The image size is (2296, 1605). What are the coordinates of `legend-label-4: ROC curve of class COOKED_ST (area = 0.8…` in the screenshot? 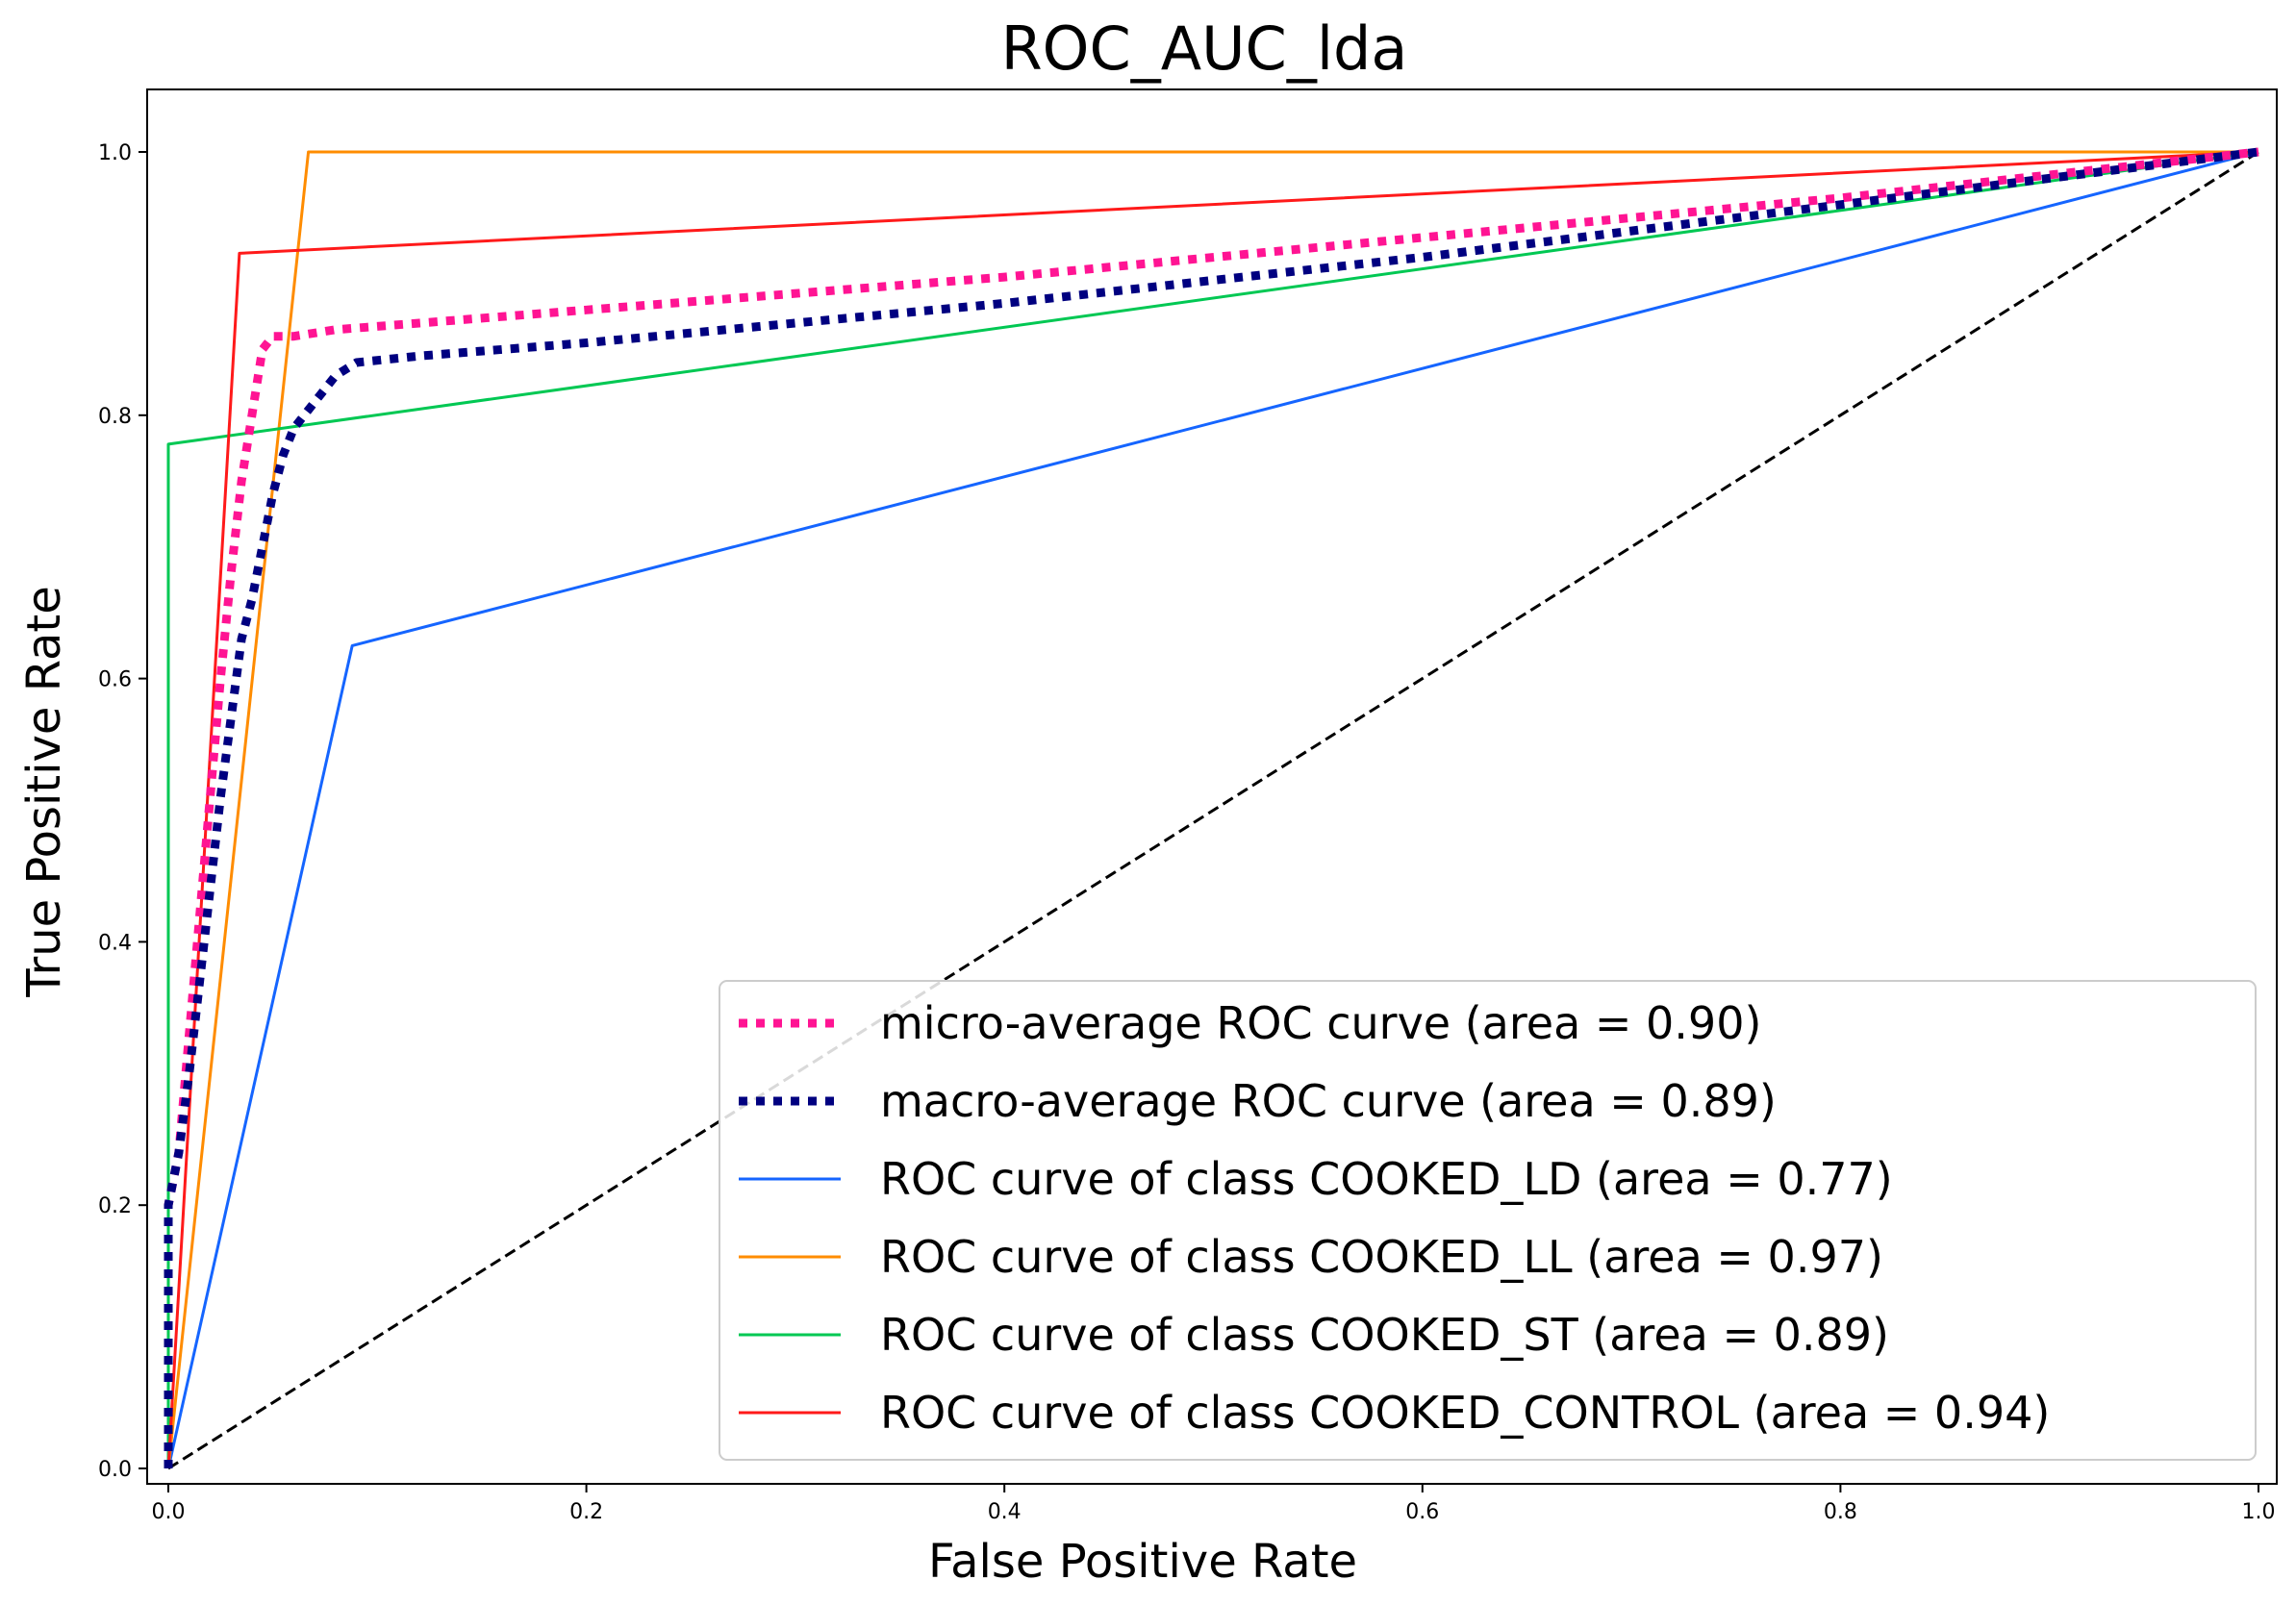 It's located at (1384, 1335).